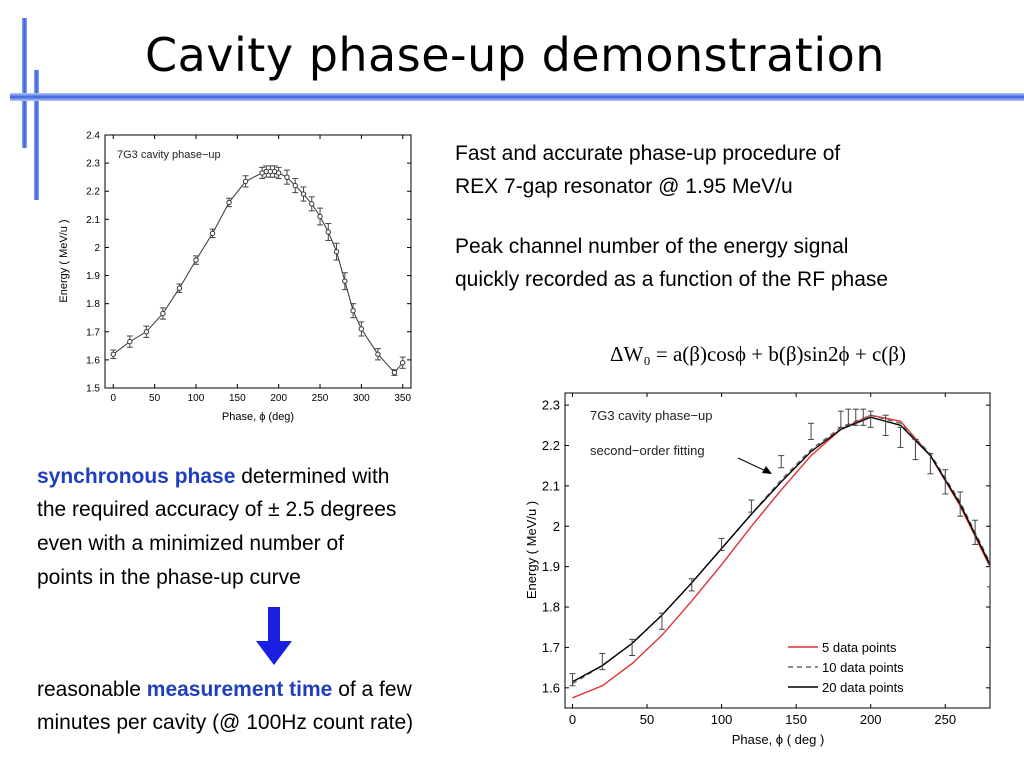 The width and height of the screenshot is (1024, 768). Describe the element at coordinates (778, 739) in the screenshot. I see `chart2-xlabel: Phase, ϕ ( deg )` at that location.